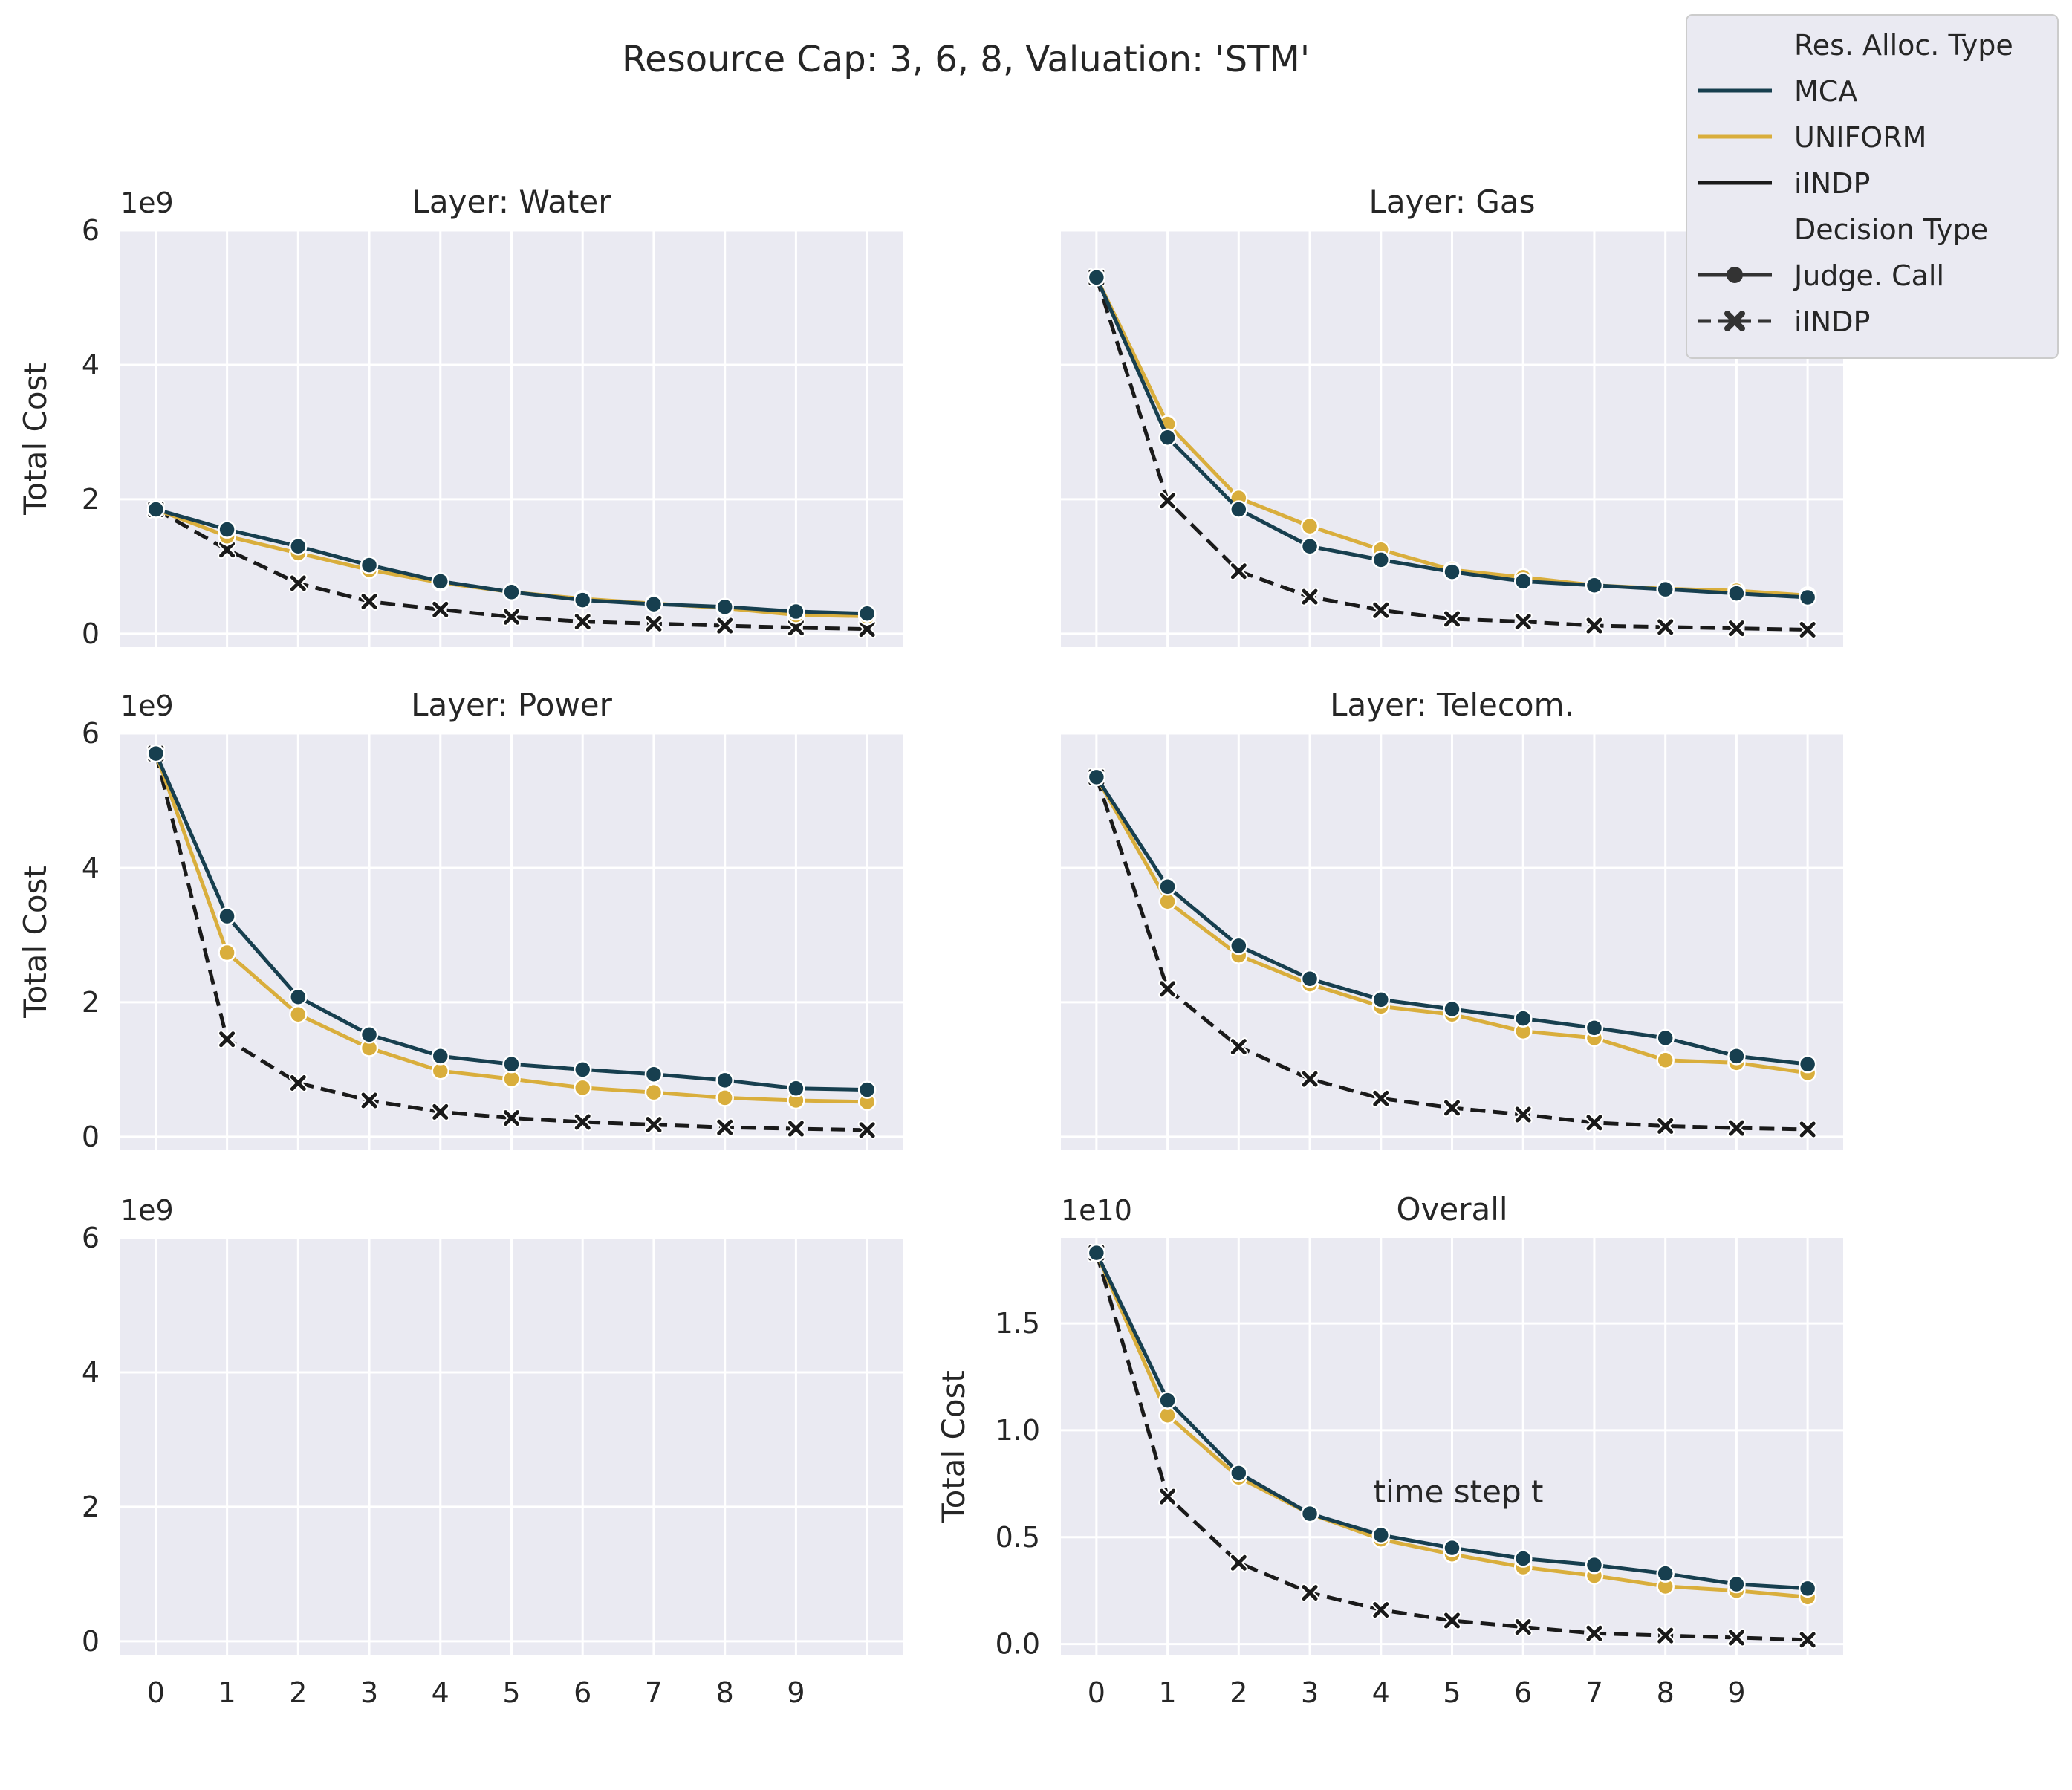 The image size is (2072, 1790). I want to click on x-tick-label: 9, so click(1736, 1693).